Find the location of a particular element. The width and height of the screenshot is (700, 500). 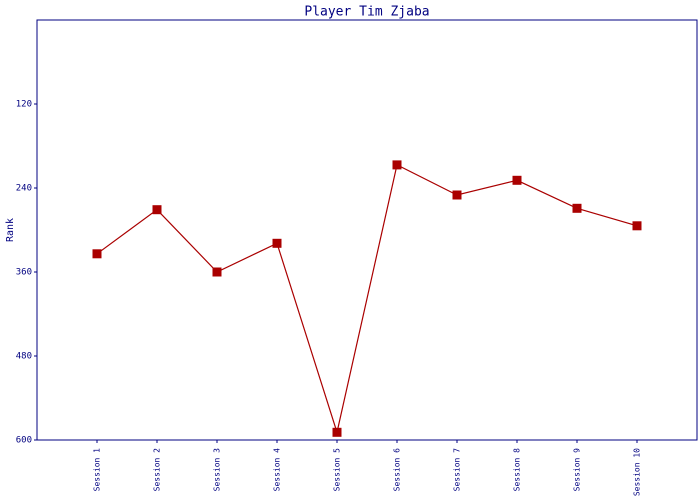

x-tick-label: Session 6 is located at coordinates (397, 470).